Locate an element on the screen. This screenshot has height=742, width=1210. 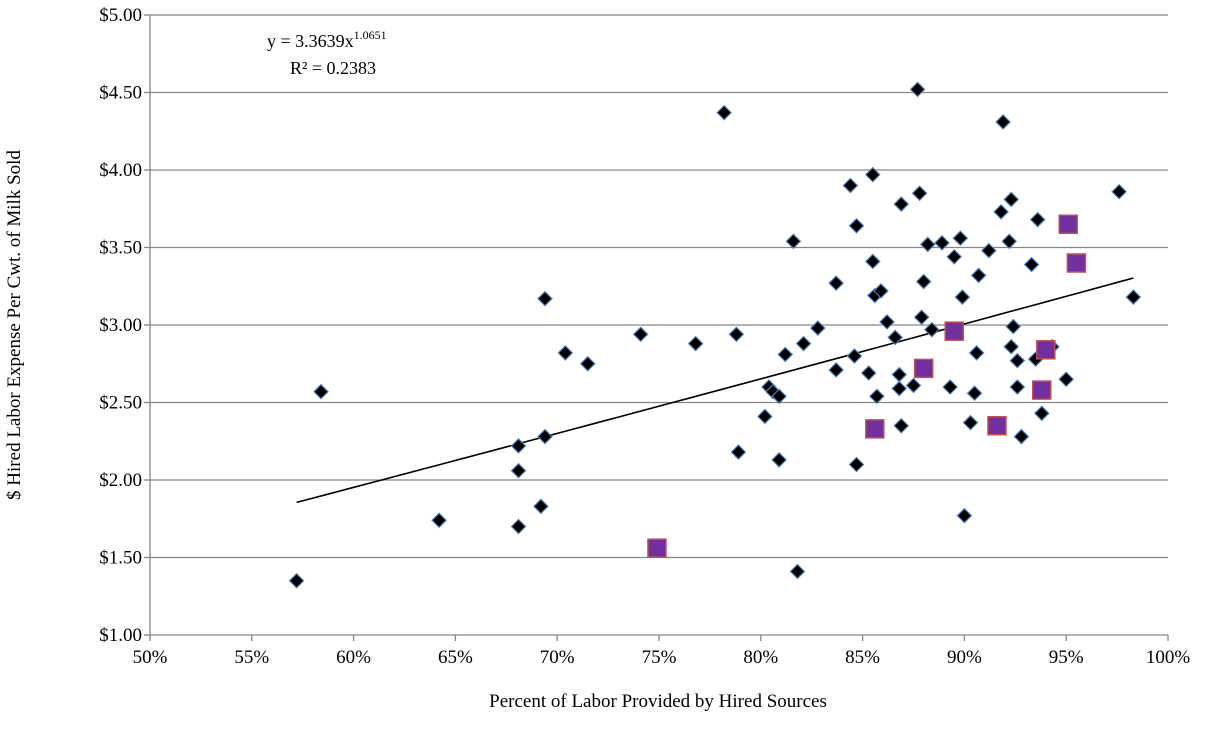
r-squared-label: R² = 0.2383 is located at coordinates (333, 68).